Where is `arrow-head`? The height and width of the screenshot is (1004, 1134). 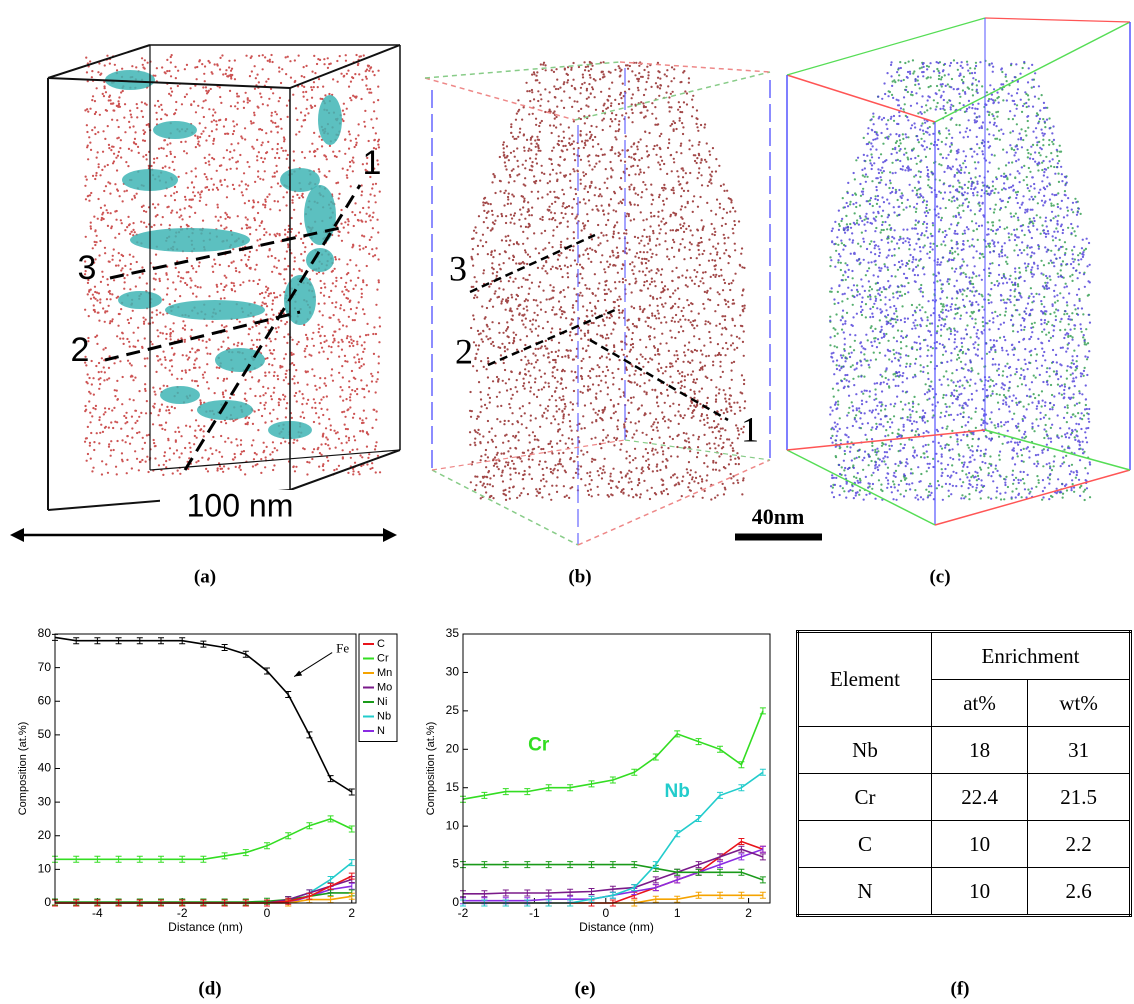
arrow-head is located at coordinates (298, 673).